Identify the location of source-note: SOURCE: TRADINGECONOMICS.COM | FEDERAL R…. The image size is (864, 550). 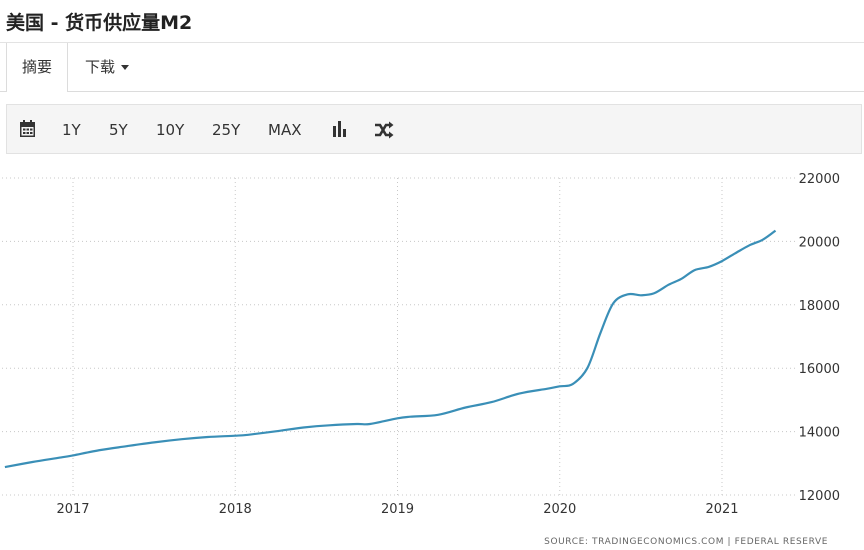
(686, 542).